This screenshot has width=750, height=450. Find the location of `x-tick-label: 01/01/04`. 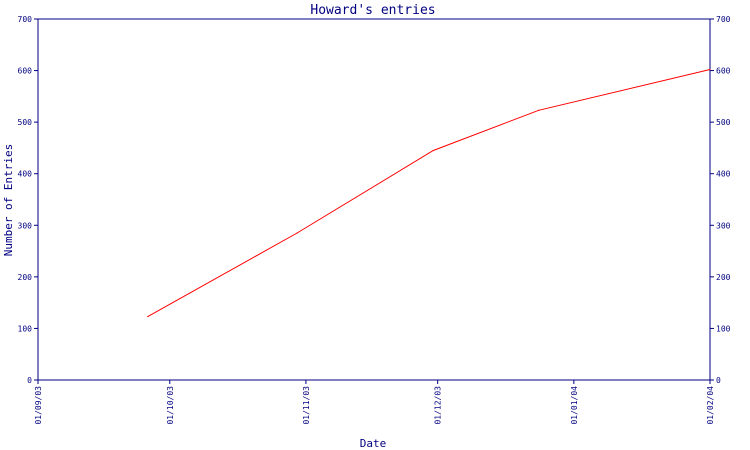

x-tick-label: 01/01/04 is located at coordinates (574, 405).